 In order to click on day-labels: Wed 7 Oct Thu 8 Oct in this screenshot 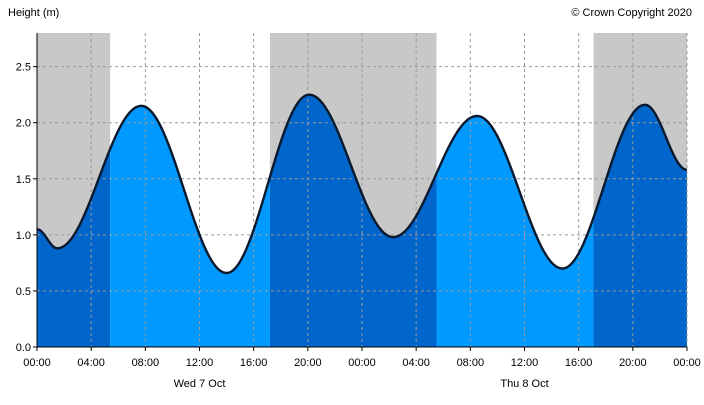, I will do `click(361, 384)`.